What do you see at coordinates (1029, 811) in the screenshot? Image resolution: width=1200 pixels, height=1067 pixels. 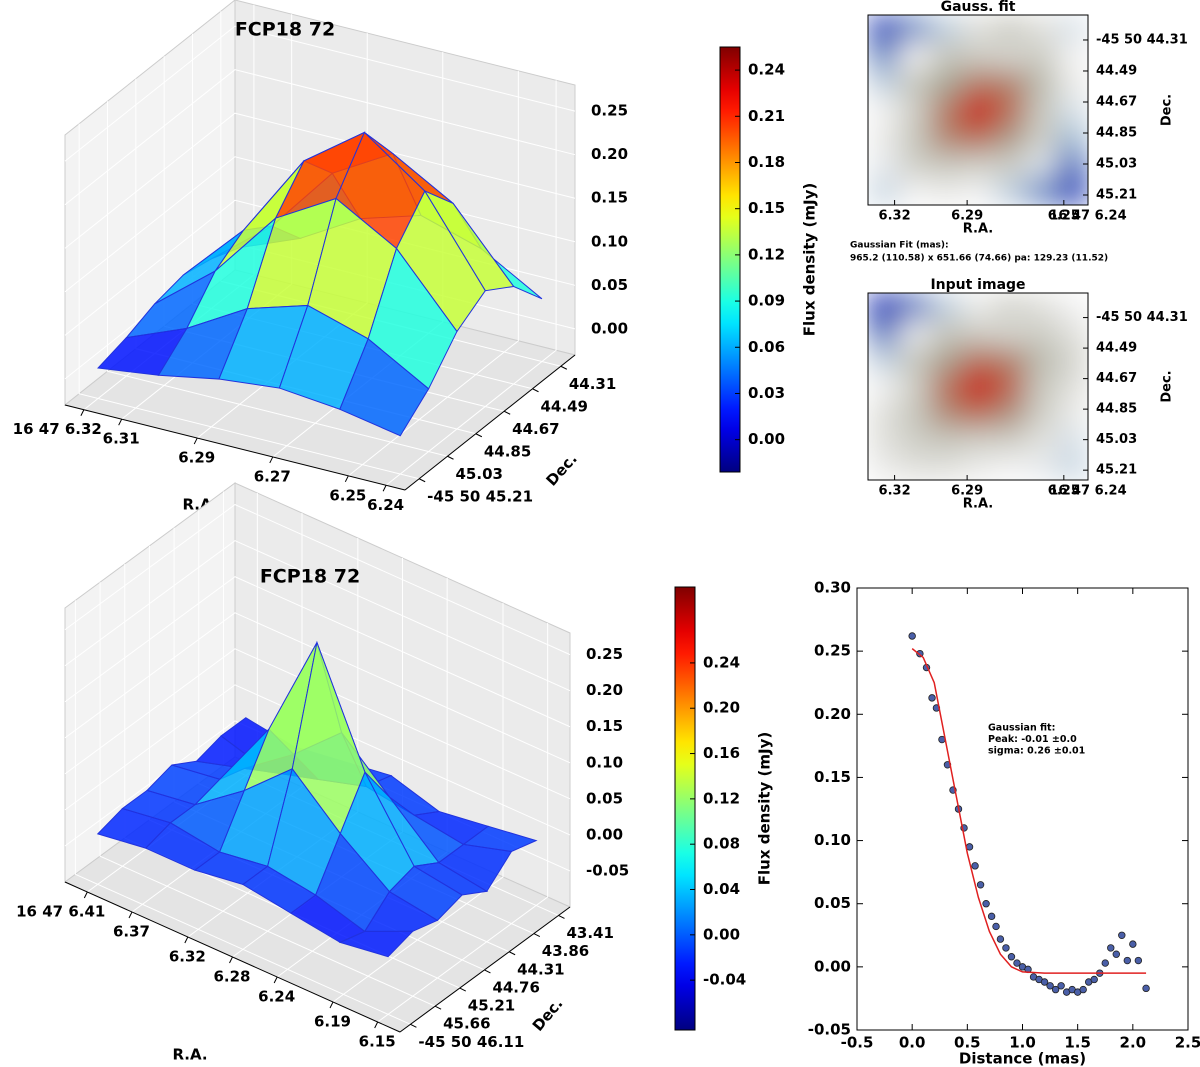 I see `fit-line` at bounding box center [1029, 811].